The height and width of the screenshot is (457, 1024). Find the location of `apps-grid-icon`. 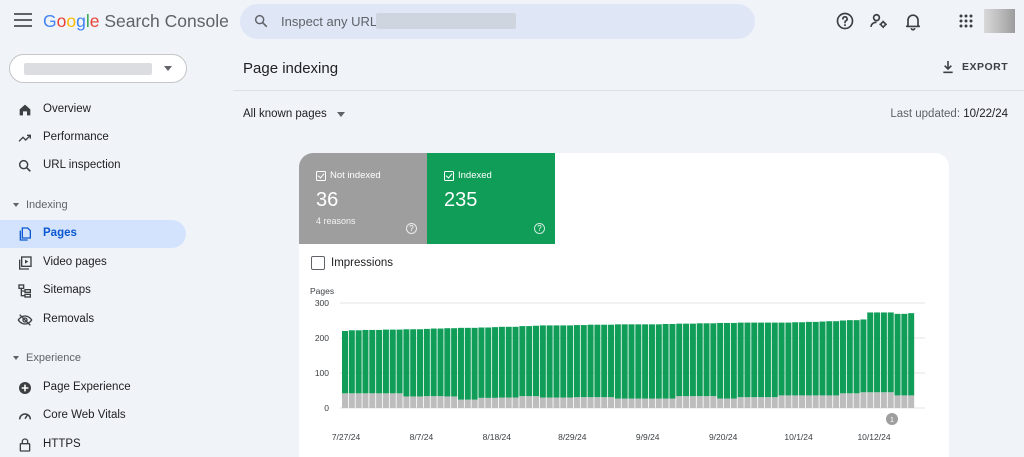

apps-grid-icon is located at coordinates (966, 21).